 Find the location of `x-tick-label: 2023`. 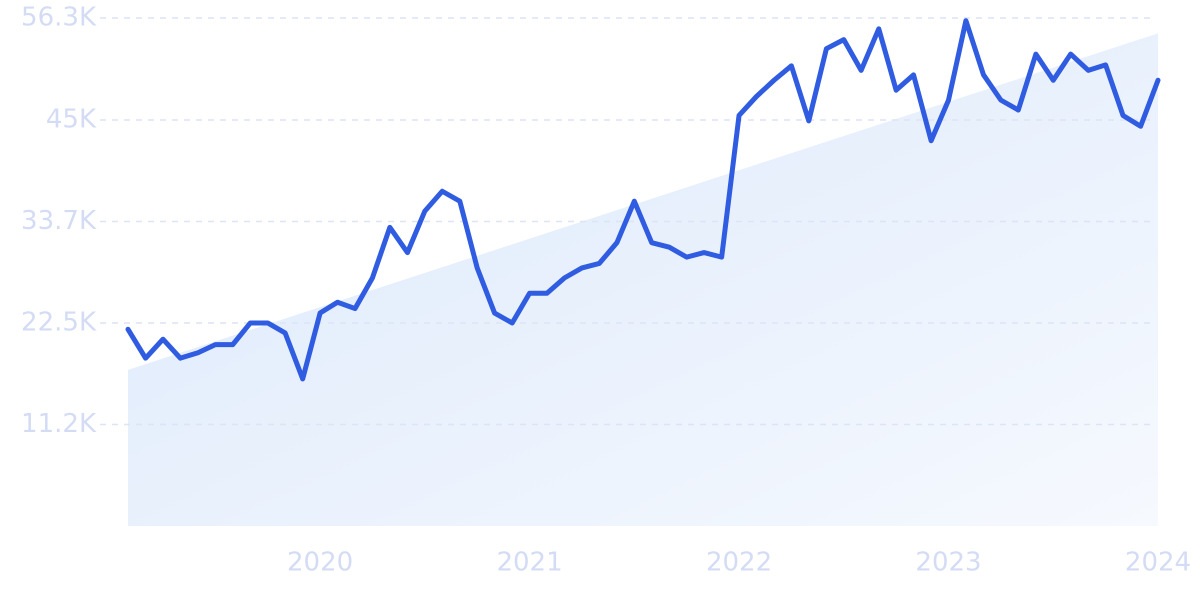

x-tick-label: 2023 is located at coordinates (948, 563).